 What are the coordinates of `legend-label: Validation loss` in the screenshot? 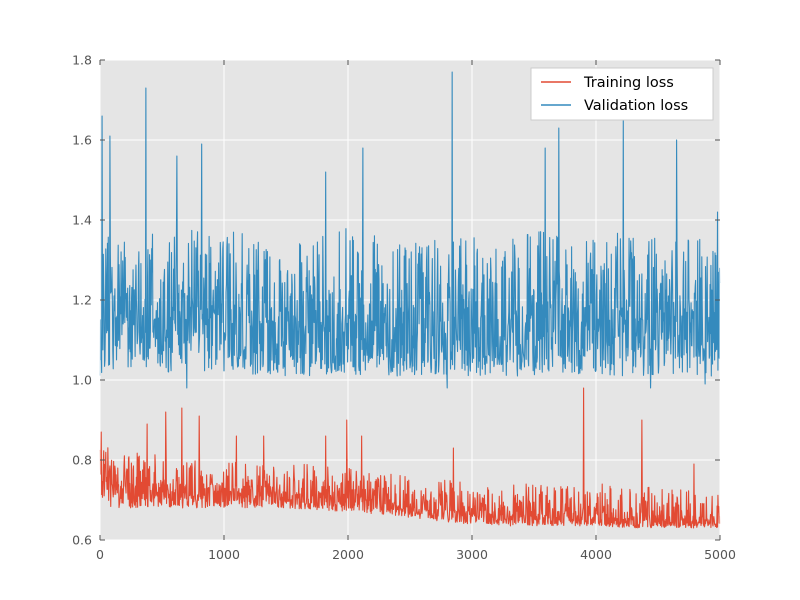 It's located at (636, 106).